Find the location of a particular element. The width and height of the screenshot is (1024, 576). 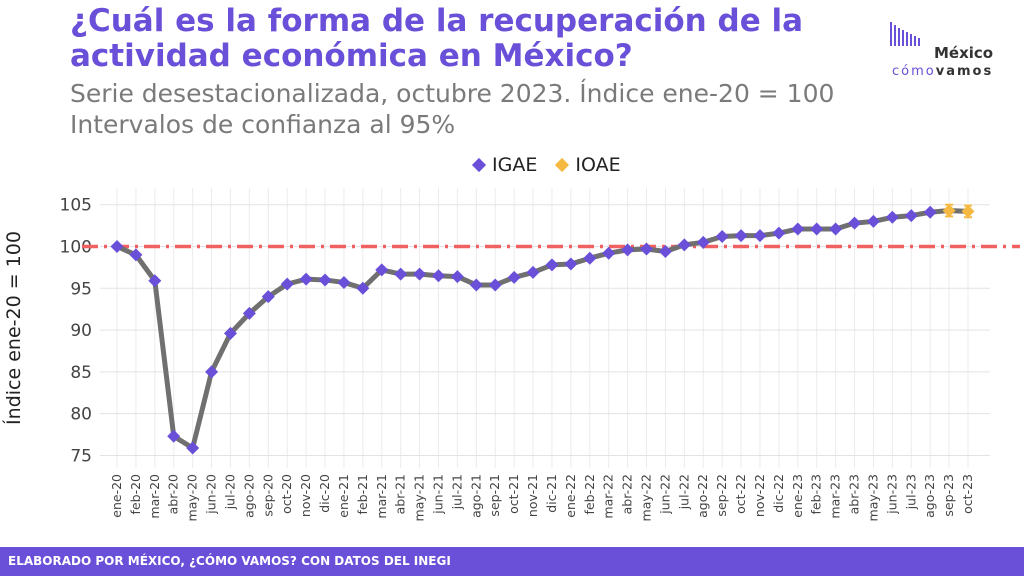

x-tick-label: jul-20 is located at coordinates (229, 492).